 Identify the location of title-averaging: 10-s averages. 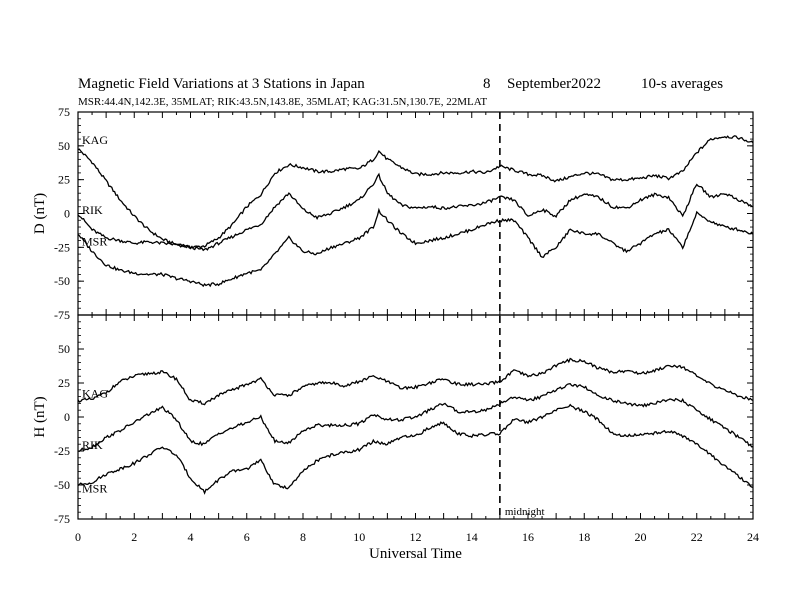
(682, 84).